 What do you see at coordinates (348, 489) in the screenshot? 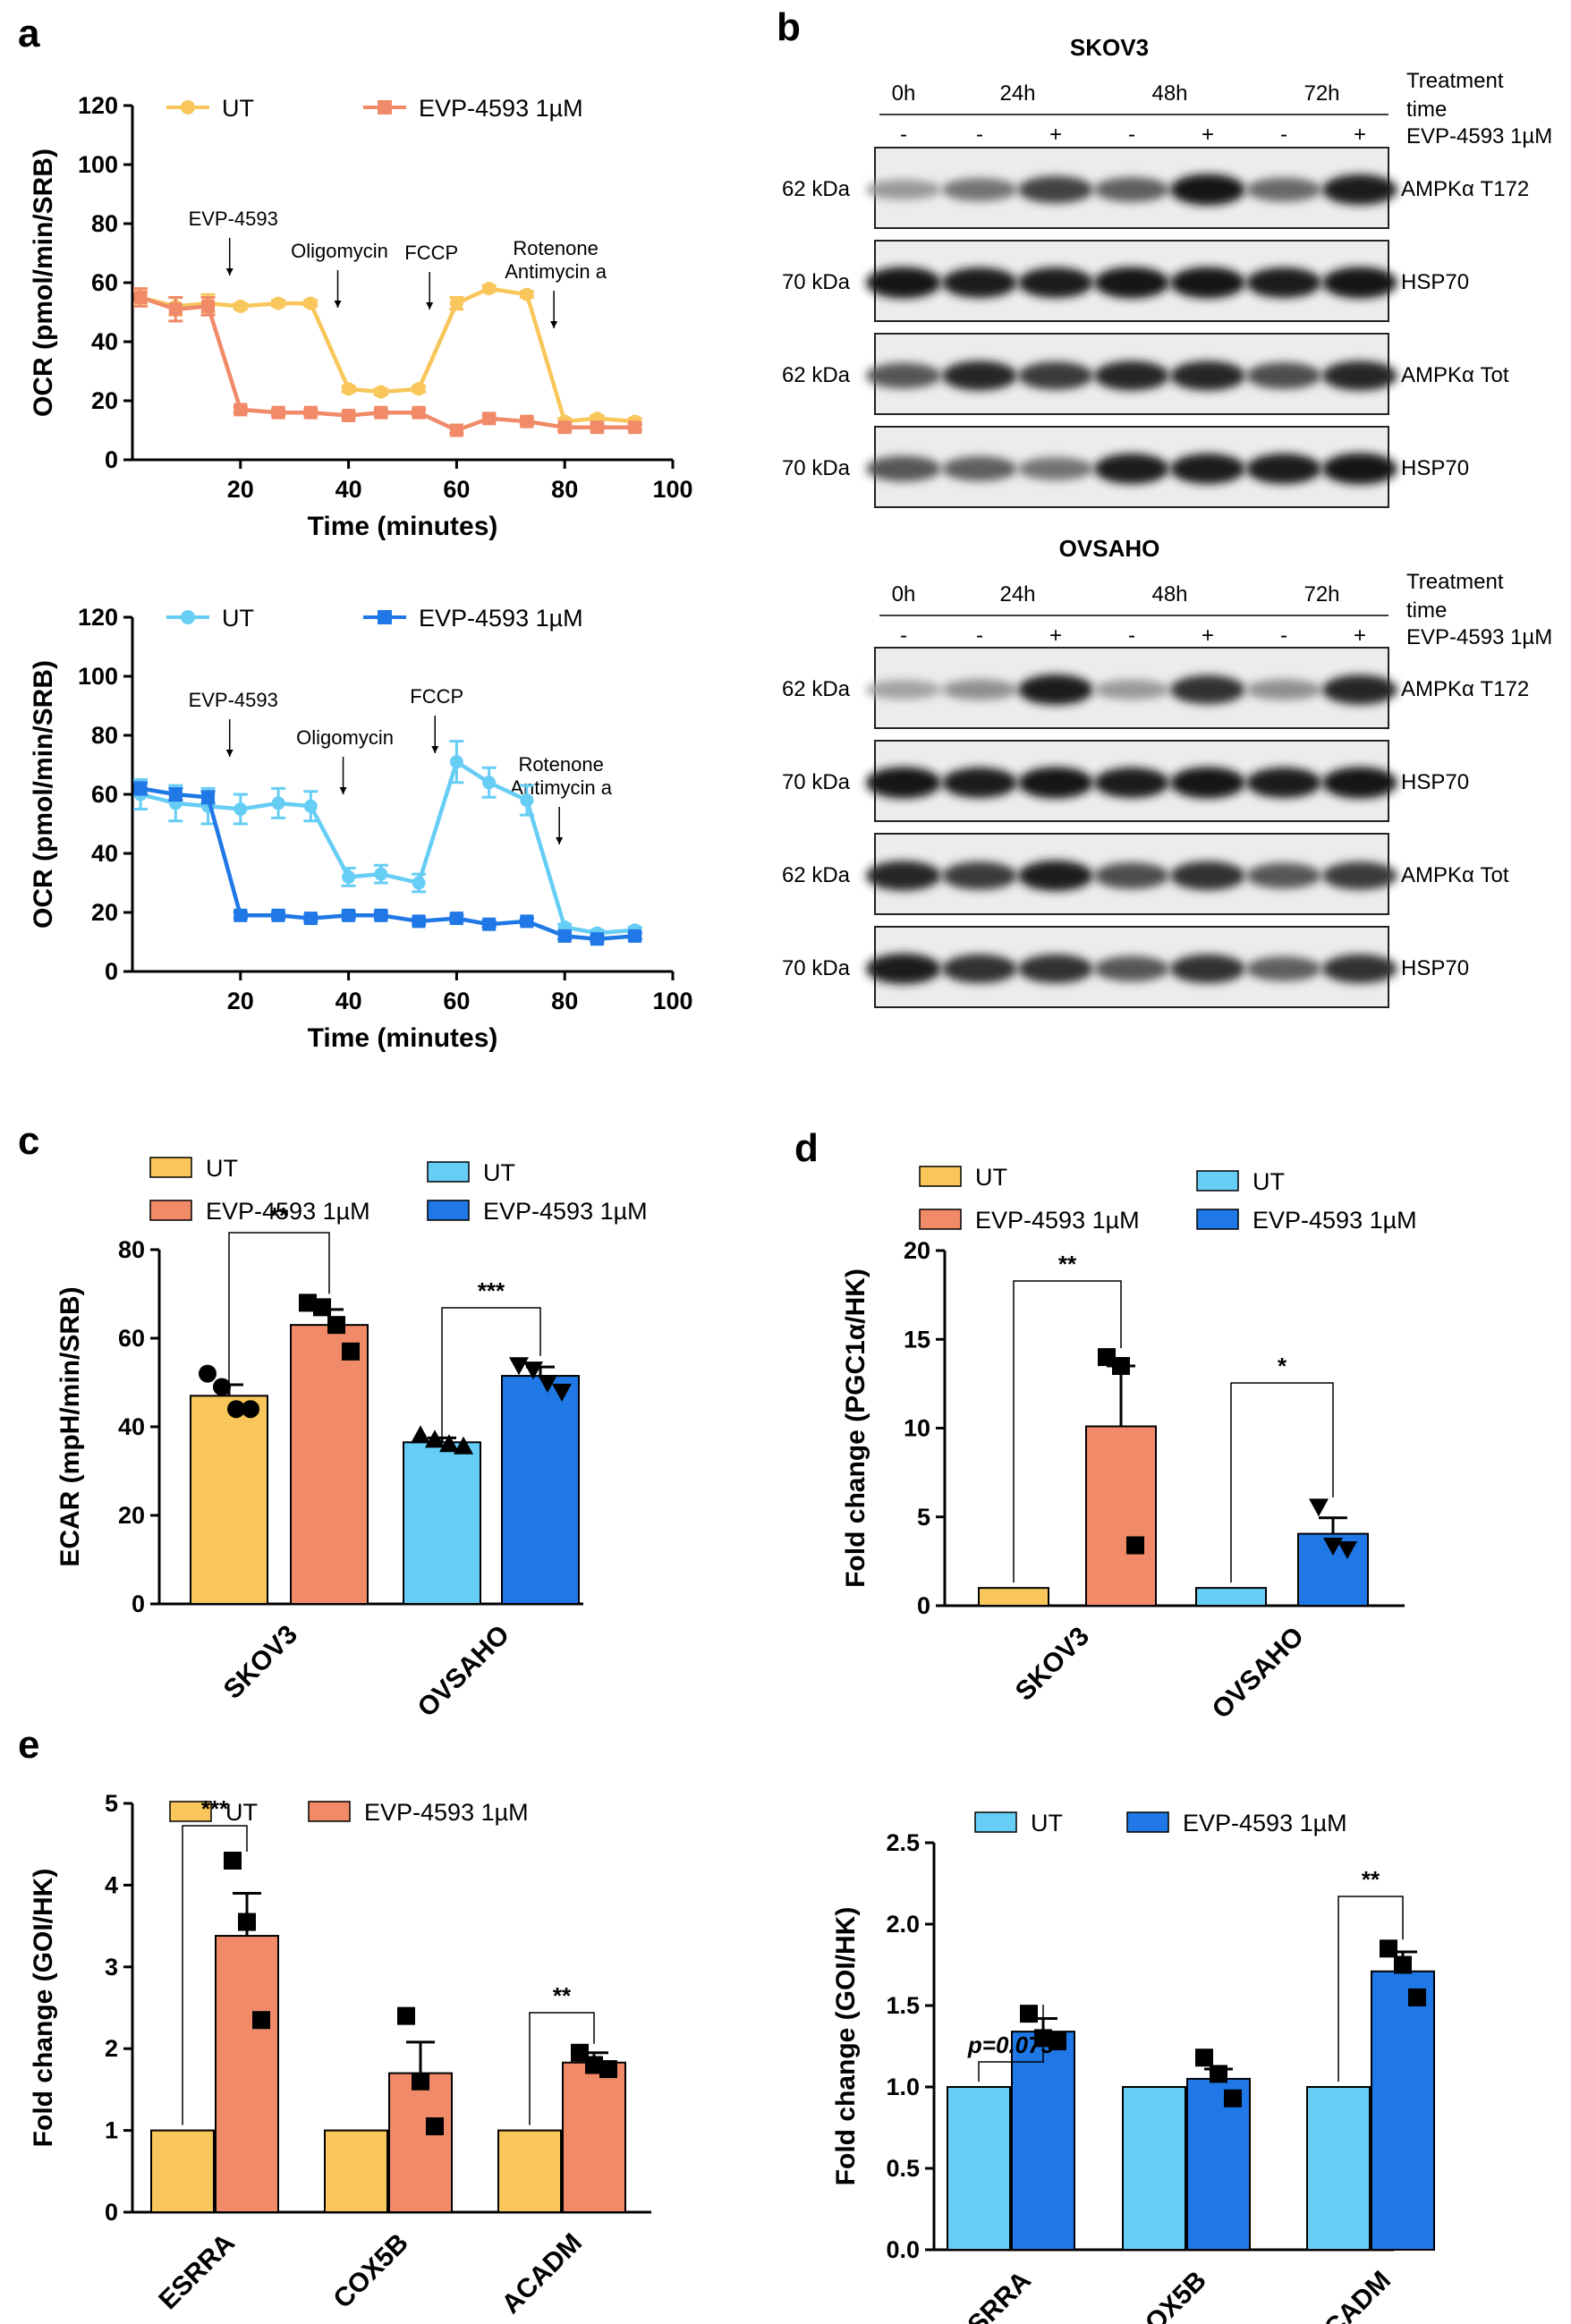
I see `x-tick-label: 40` at bounding box center [348, 489].